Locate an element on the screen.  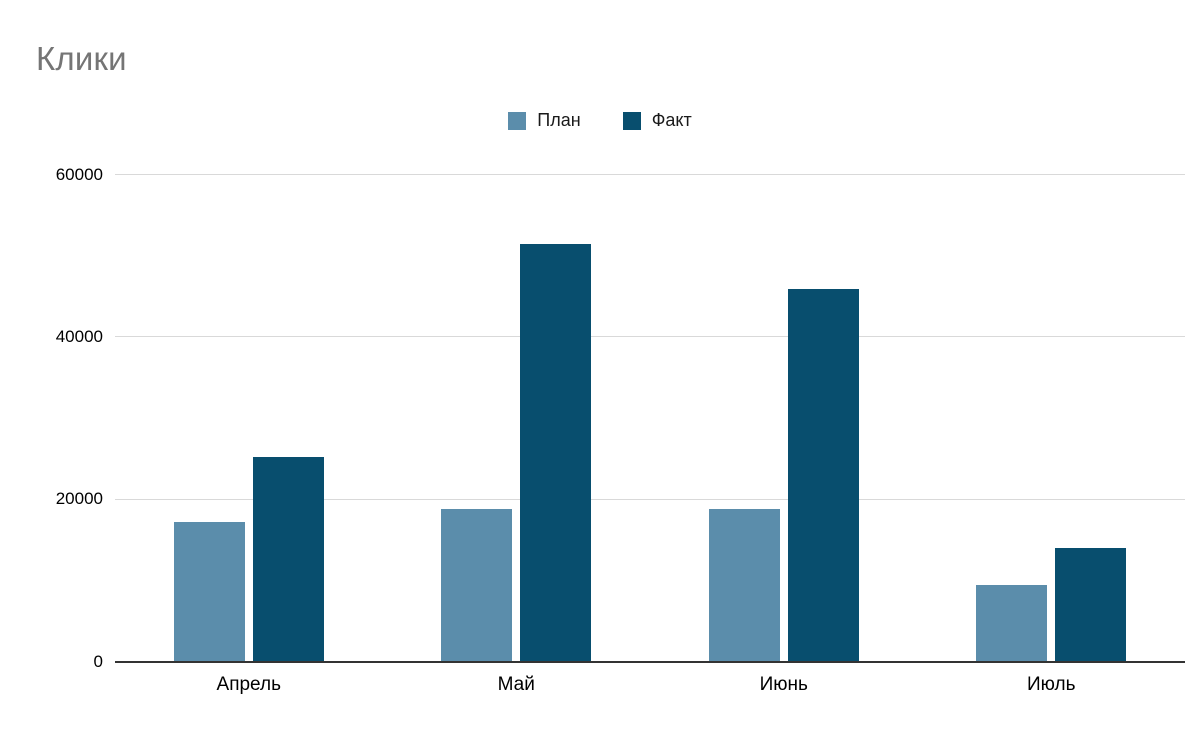
legend-item-1: План is located at coordinates (544, 120).